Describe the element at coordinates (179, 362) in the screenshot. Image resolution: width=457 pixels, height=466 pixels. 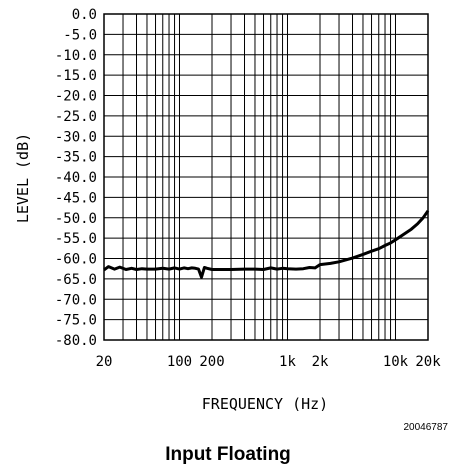
I see `x-tick-label: 100` at that location.